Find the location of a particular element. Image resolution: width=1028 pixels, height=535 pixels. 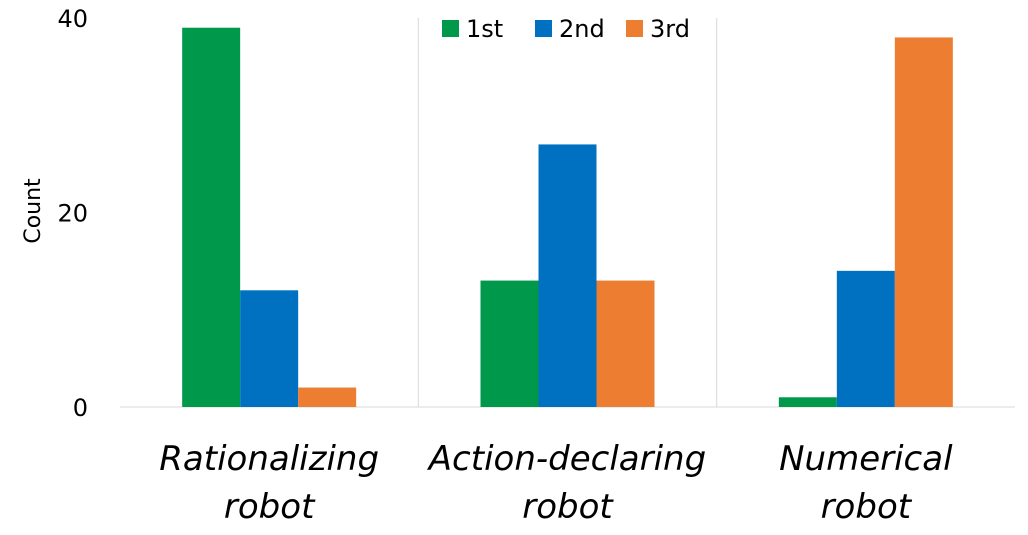

legend-label-3rd: 3rd is located at coordinates (670, 29).